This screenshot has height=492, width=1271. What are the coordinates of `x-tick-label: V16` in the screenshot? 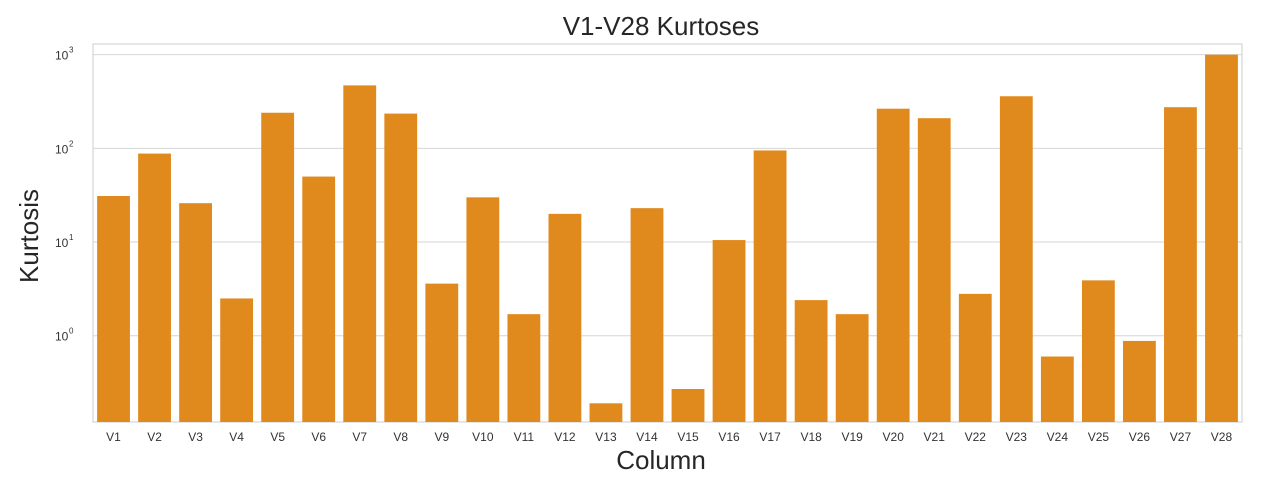 It's located at (729, 437).